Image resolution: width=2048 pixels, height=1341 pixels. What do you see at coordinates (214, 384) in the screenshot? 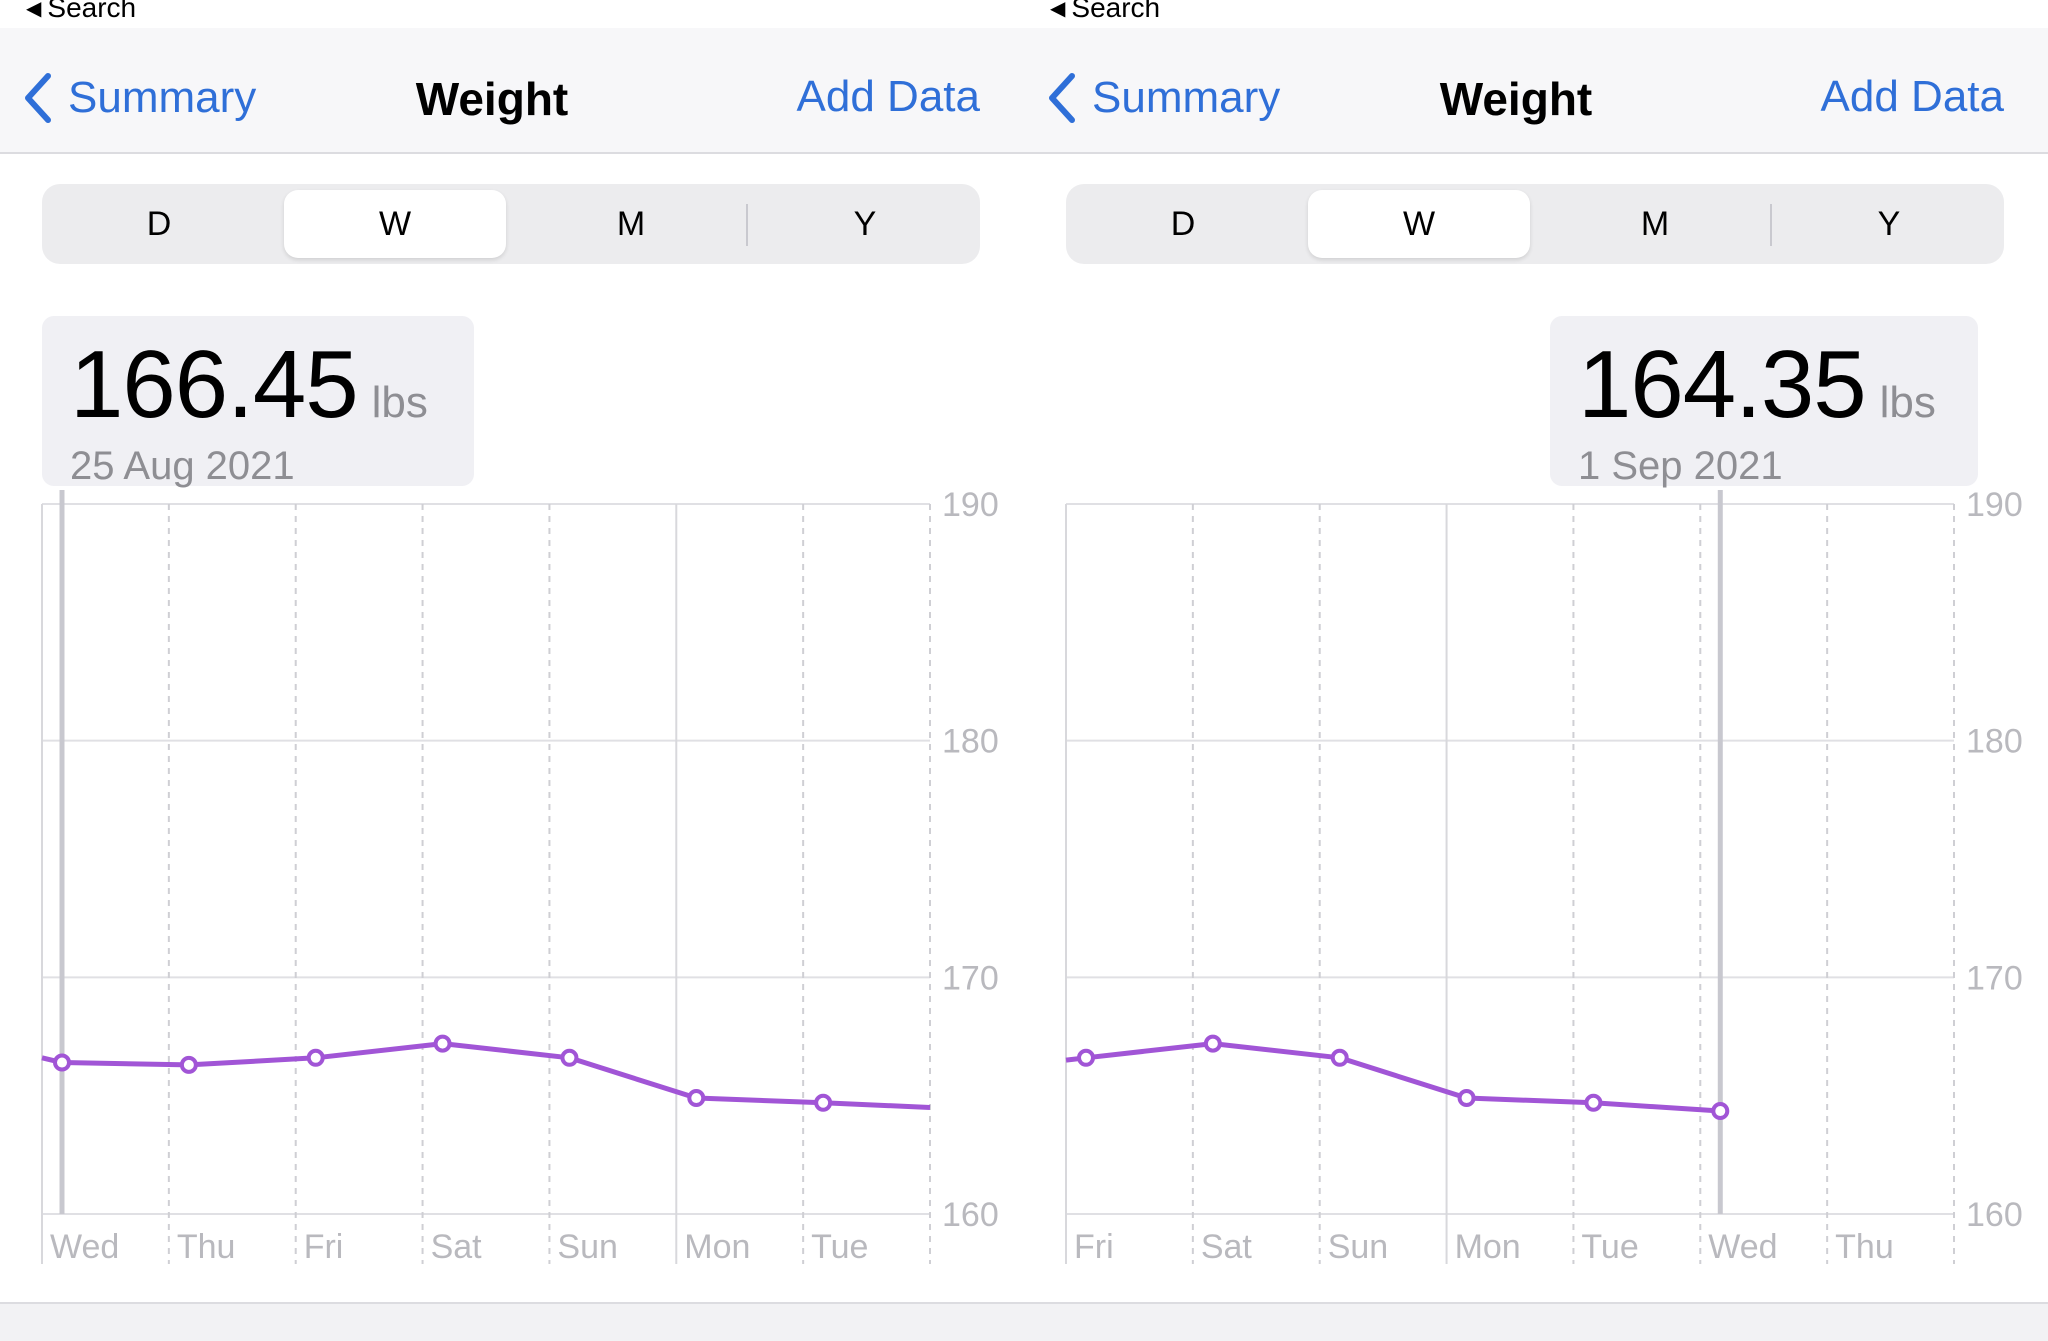
I see `weight-value: 166.45` at bounding box center [214, 384].